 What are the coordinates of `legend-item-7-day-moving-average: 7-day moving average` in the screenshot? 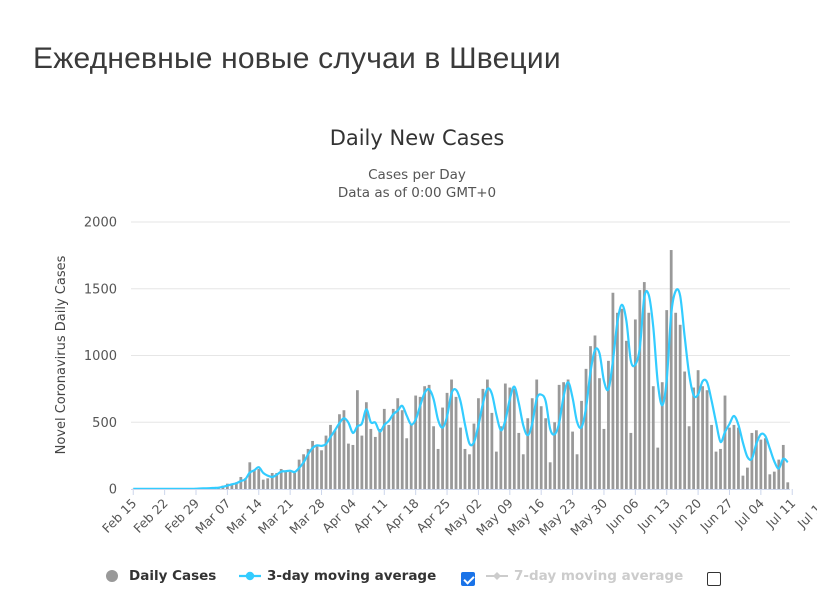 It's located at (583, 576).